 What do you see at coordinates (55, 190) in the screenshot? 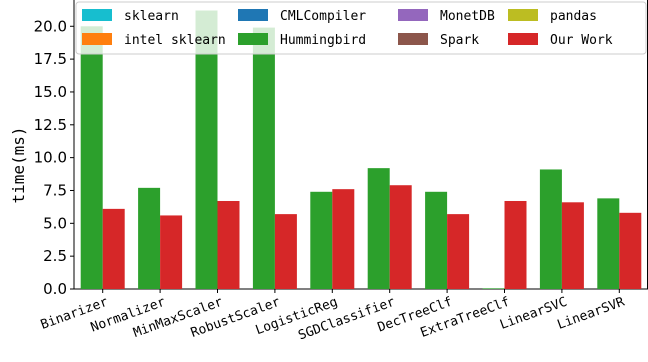
I see `y-tick-label: 7.5` at bounding box center [55, 190].